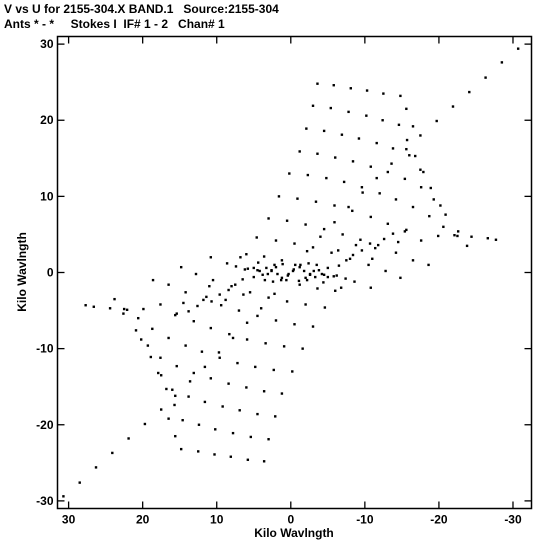 This screenshot has width=540, height=547. What do you see at coordinates (50, 273) in the screenshot?
I see `y-tick-label: 0` at bounding box center [50, 273].